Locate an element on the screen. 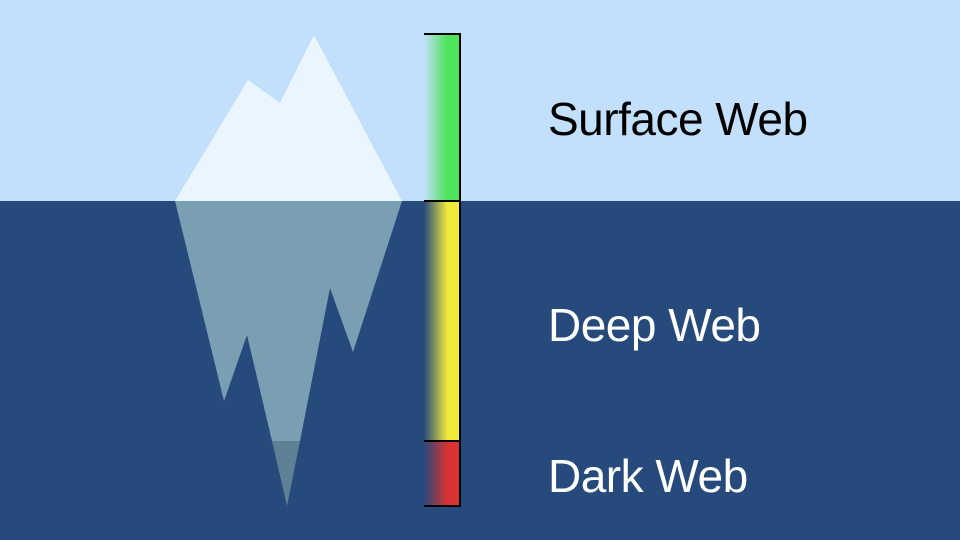 Image resolution: width=960 pixels, height=540 pixels. tick-bottom is located at coordinates (442, 506).